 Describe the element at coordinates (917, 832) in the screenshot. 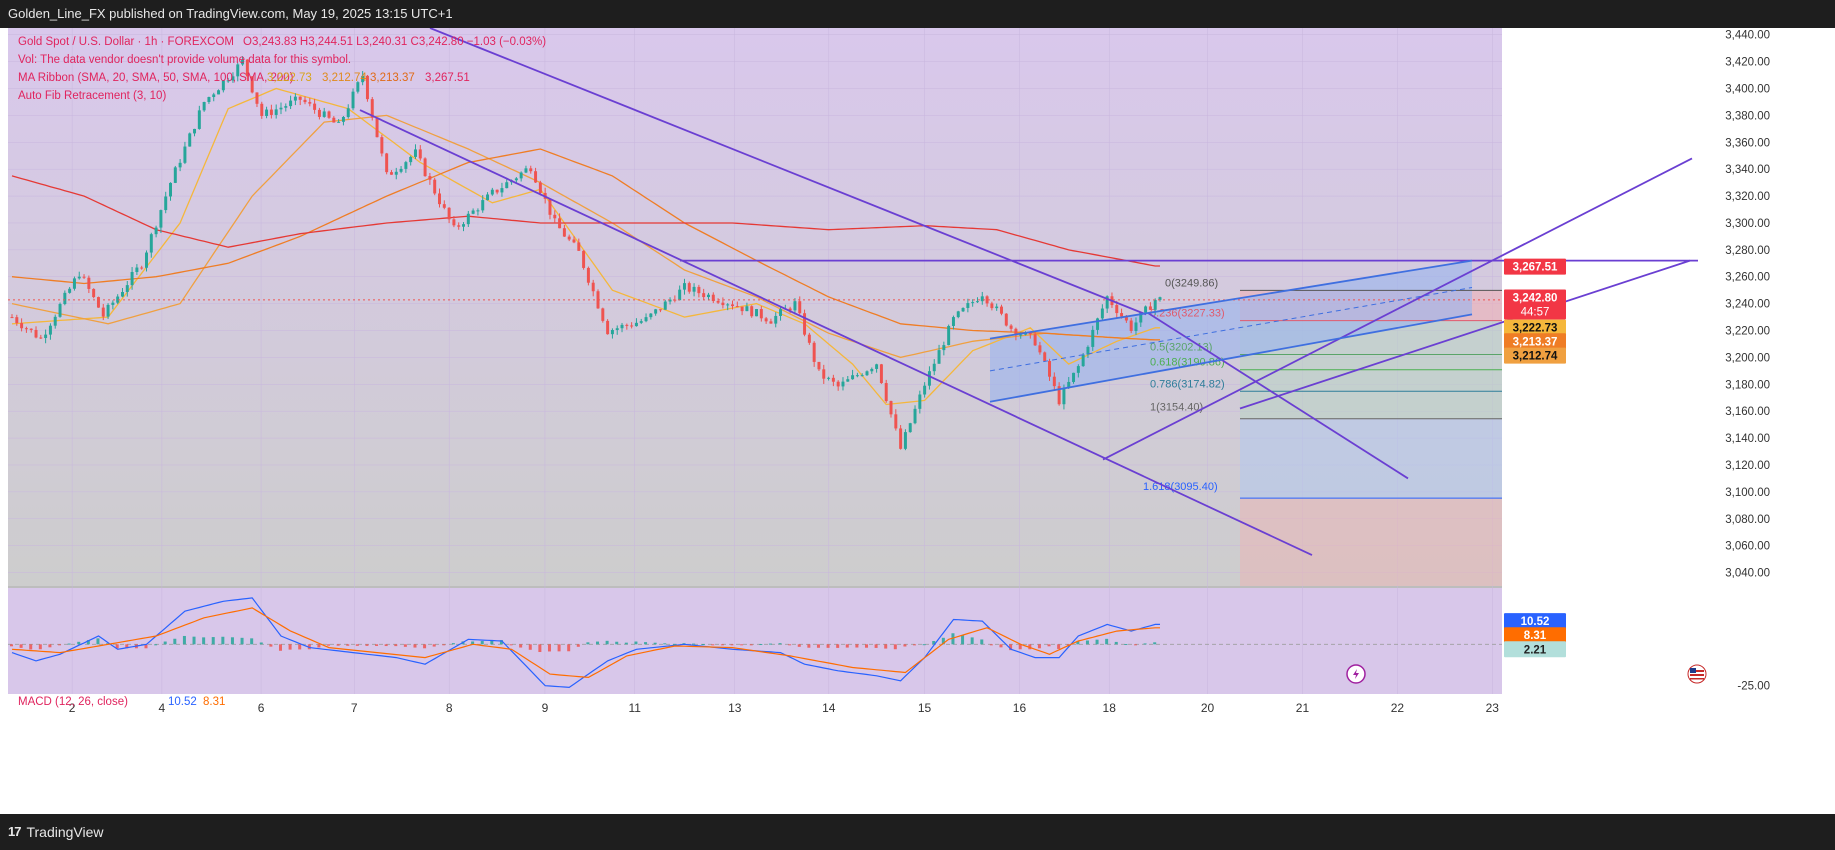

I see `footer-bar: 17 TradingView` at that location.